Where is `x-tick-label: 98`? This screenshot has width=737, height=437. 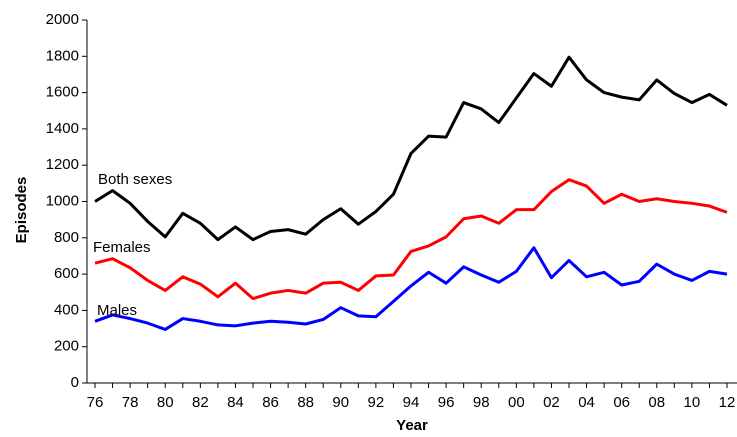 x-tick-label: 98 is located at coordinates (481, 402).